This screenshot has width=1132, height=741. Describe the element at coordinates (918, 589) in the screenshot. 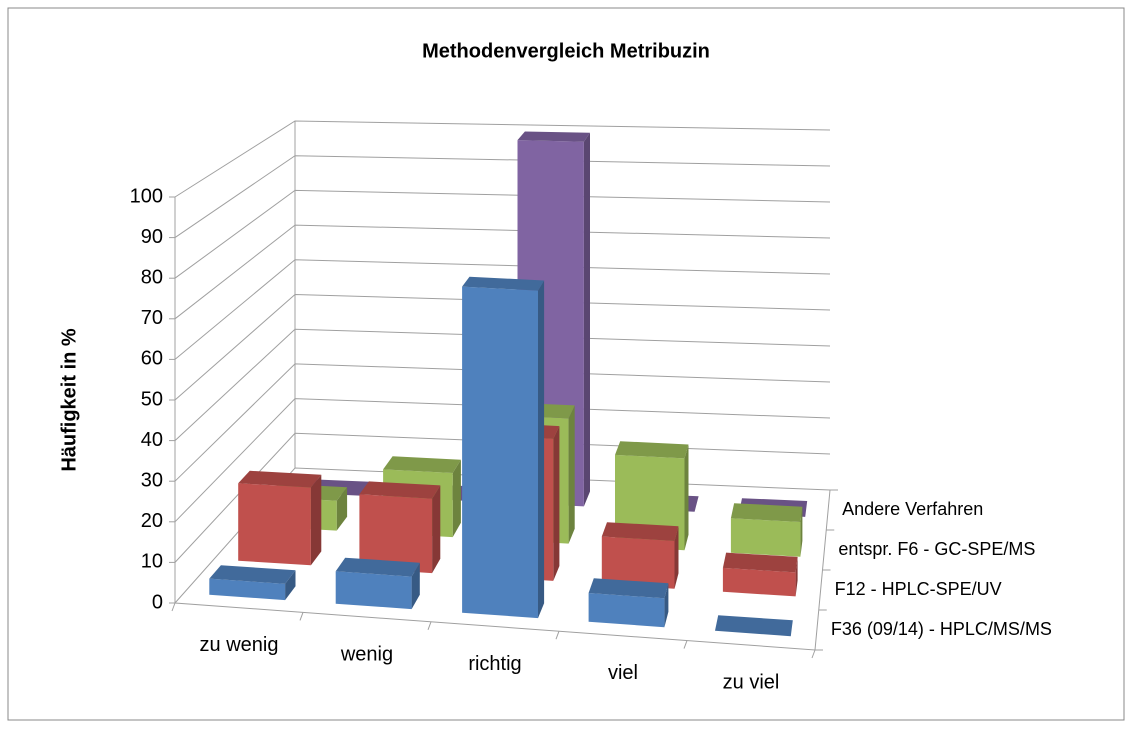

I see `legend-label: F12 - HPLC-SPE/UV` at that location.